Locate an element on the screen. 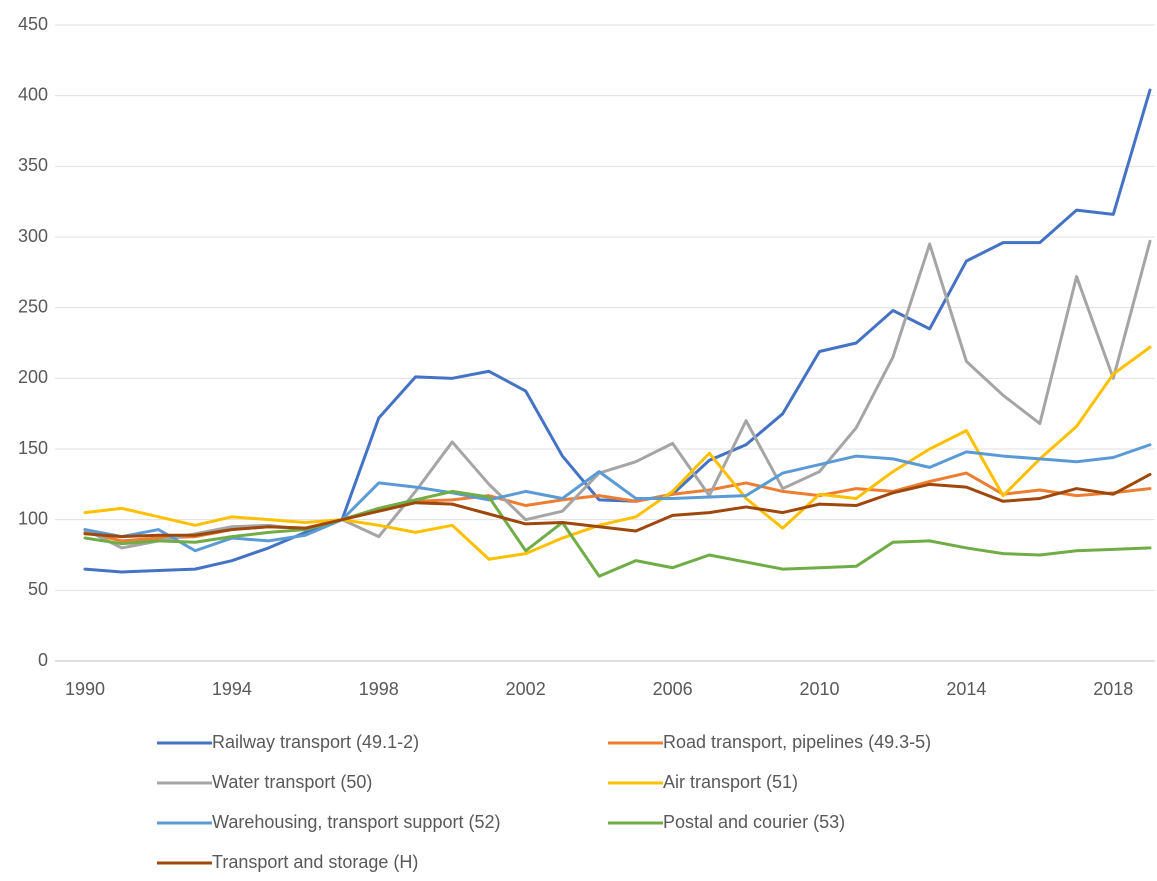 The image size is (1157, 881). y-tick-label: 400 is located at coordinates (33, 94).